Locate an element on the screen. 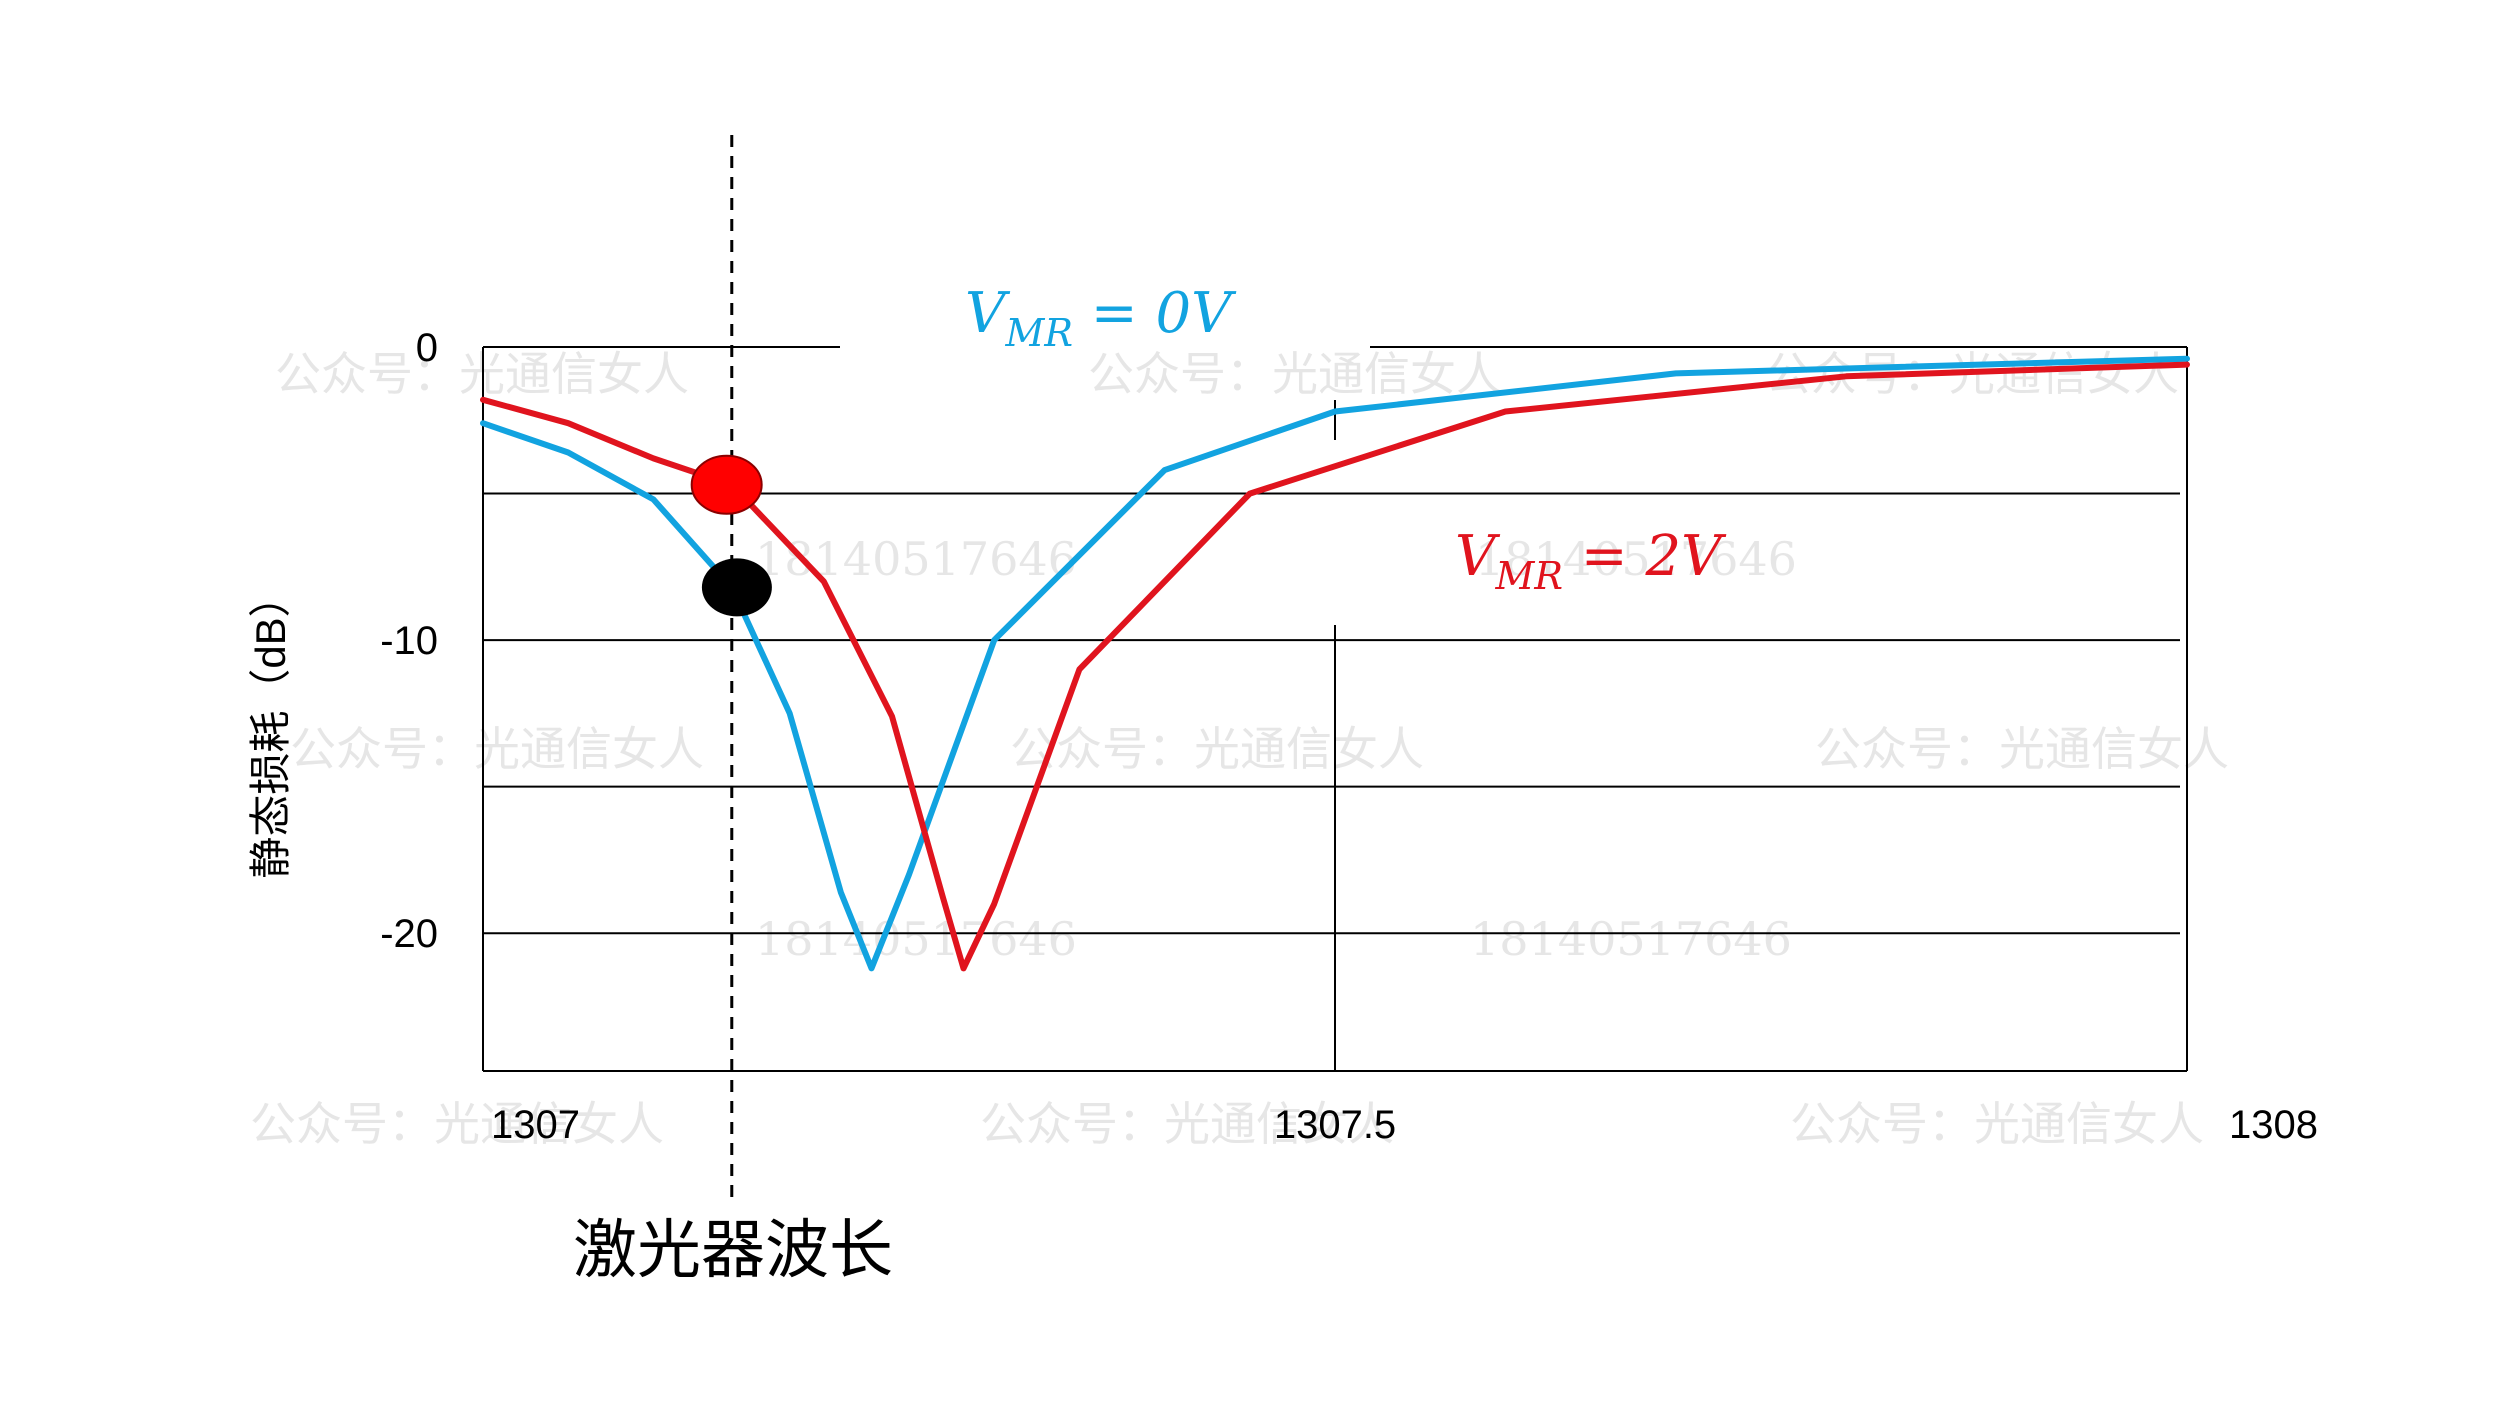 The image size is (2500, 1406). y-tick-label: -20 is located at coordinates (409, 934).